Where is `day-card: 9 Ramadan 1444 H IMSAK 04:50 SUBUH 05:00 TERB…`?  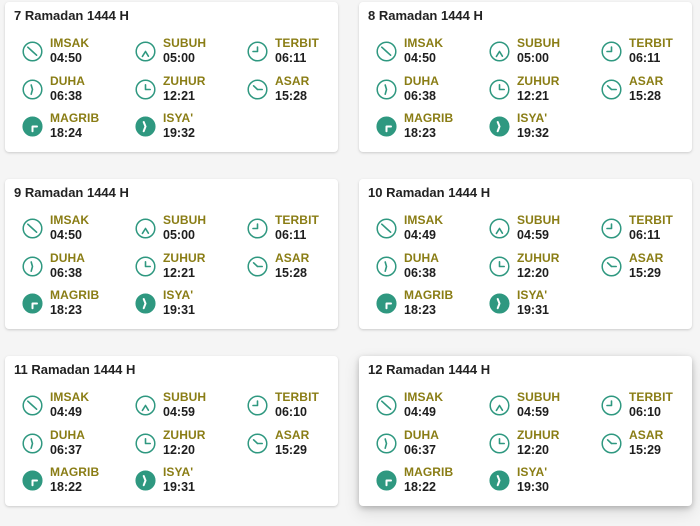 day-card: 9 Ramadan 1444 H IMSAK 04:50 SUBUH 05:00 TERB… is located at coordinates (171, 254).